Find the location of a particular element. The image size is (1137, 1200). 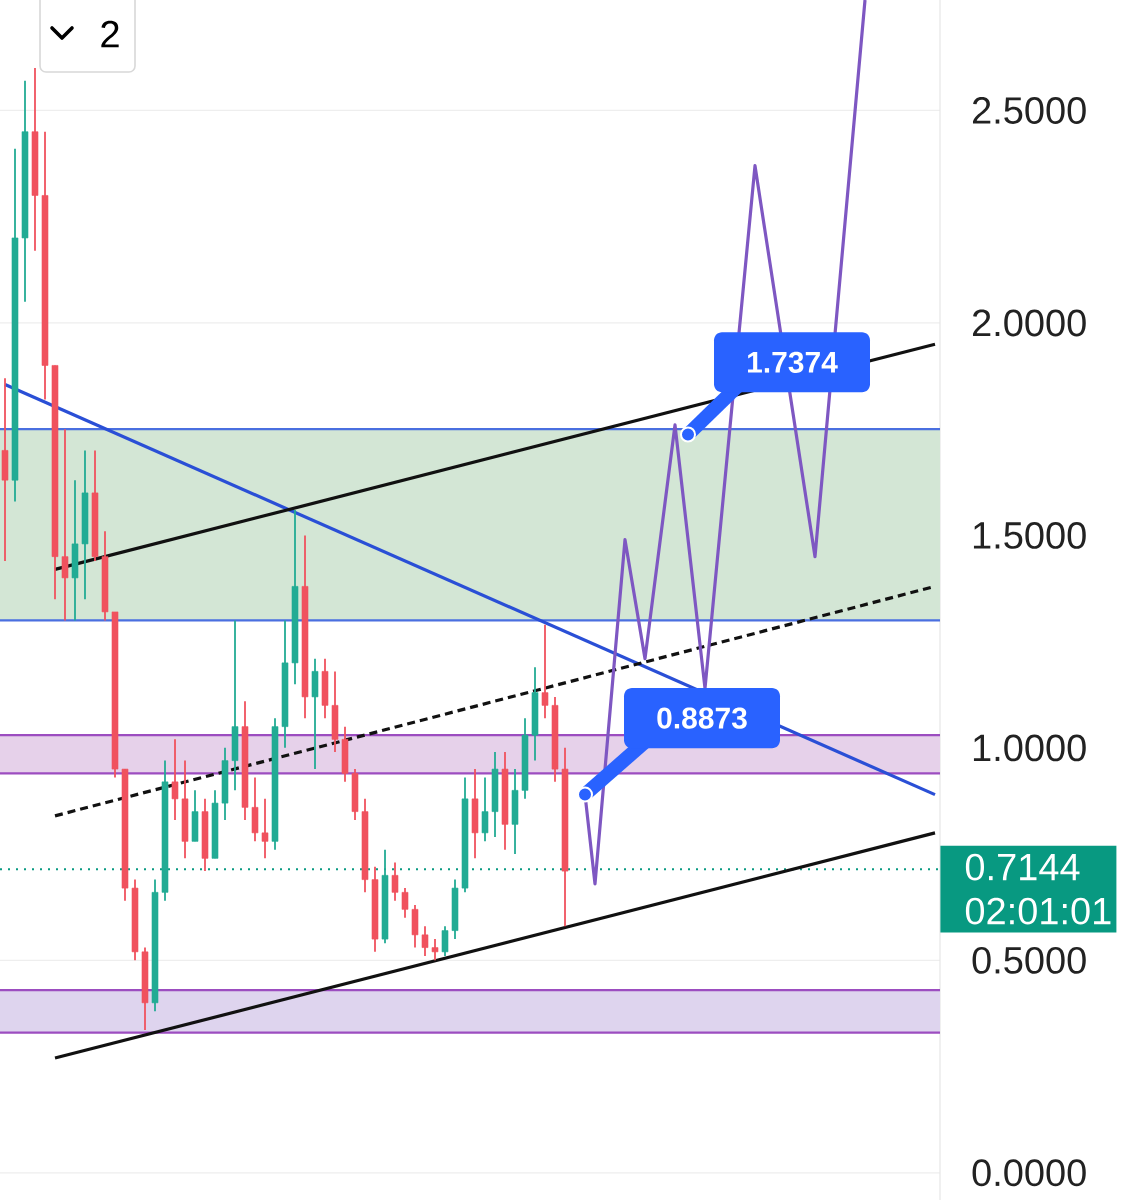

y-tick-label: 1.5000 is located at coordinates (1029, 535).